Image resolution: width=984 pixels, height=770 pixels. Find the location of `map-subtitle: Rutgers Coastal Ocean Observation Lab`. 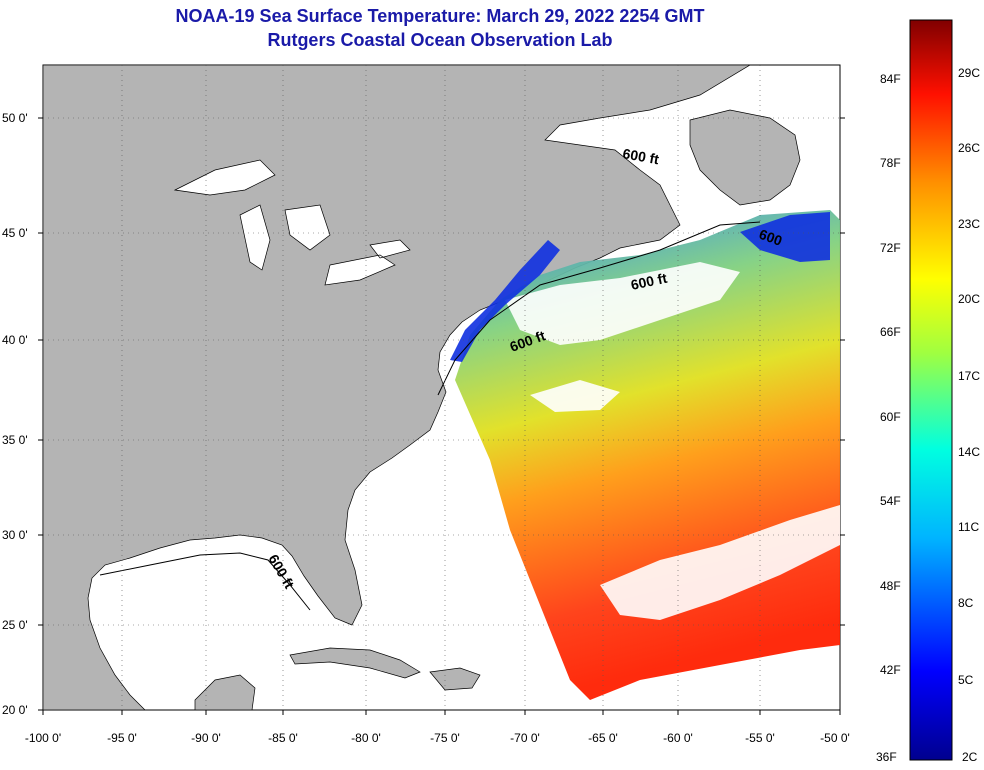

map-subtitle: Rutgers Coastal Ocean Observation Lab is located at coordinates (440, 40).